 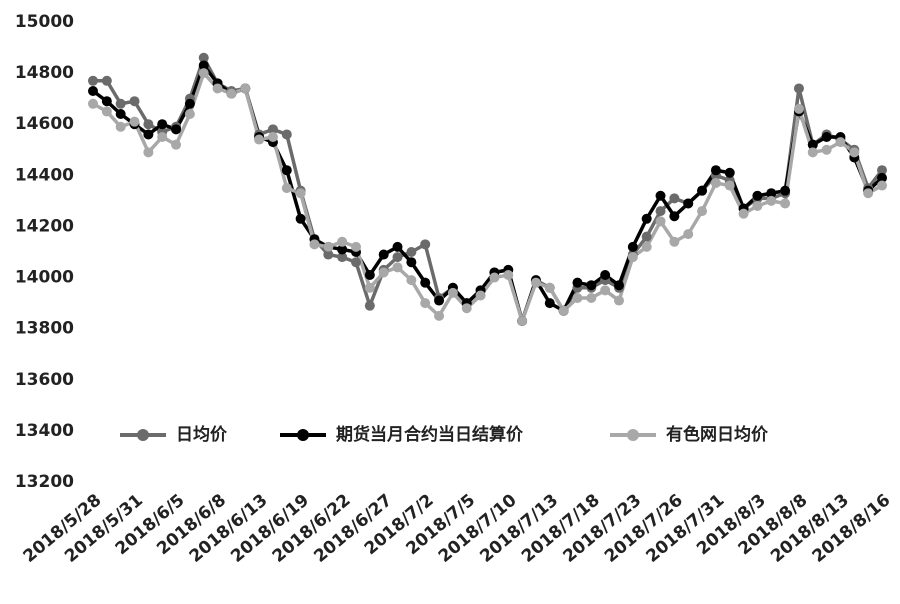 I want to click on y-tick-label: 14600, so click(x=44, y=124).